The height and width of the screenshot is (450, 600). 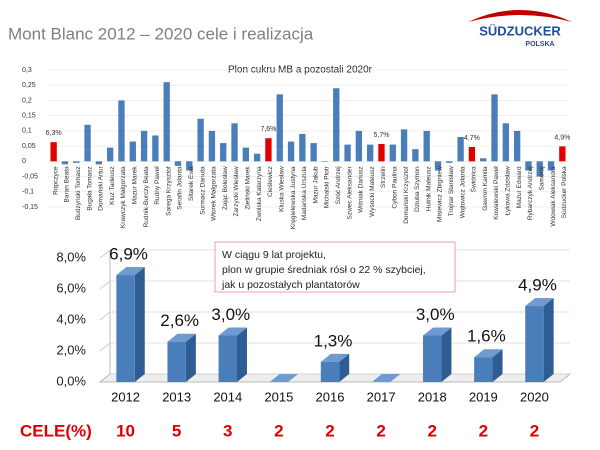 What do you see at coordinates (539, 44) in the screenshot?
I see `logo-sub: POLSKA` at bounding box center [539, 44].